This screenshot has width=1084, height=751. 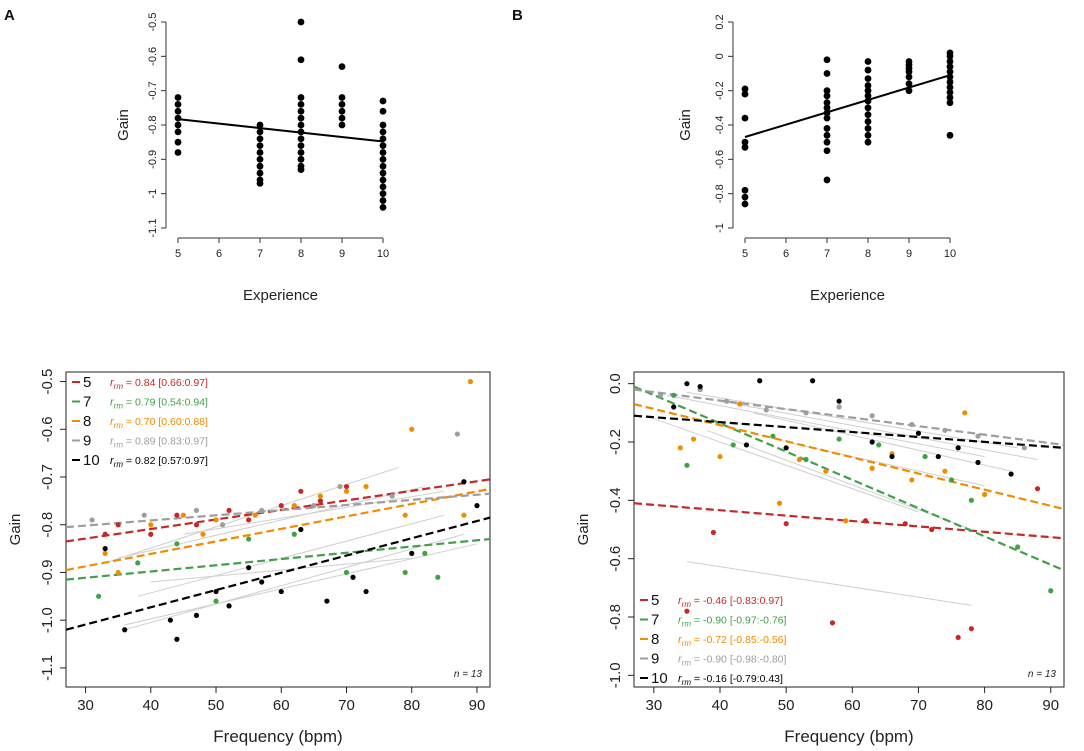 I want to click on b-bottom-y-tick-label: -0.8, so click(x=615, y=617).